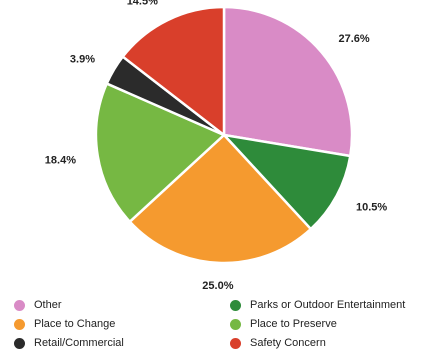 This screenshot has width=435, height=352. I want to click on legend-swatch-other, so click(19, 305).